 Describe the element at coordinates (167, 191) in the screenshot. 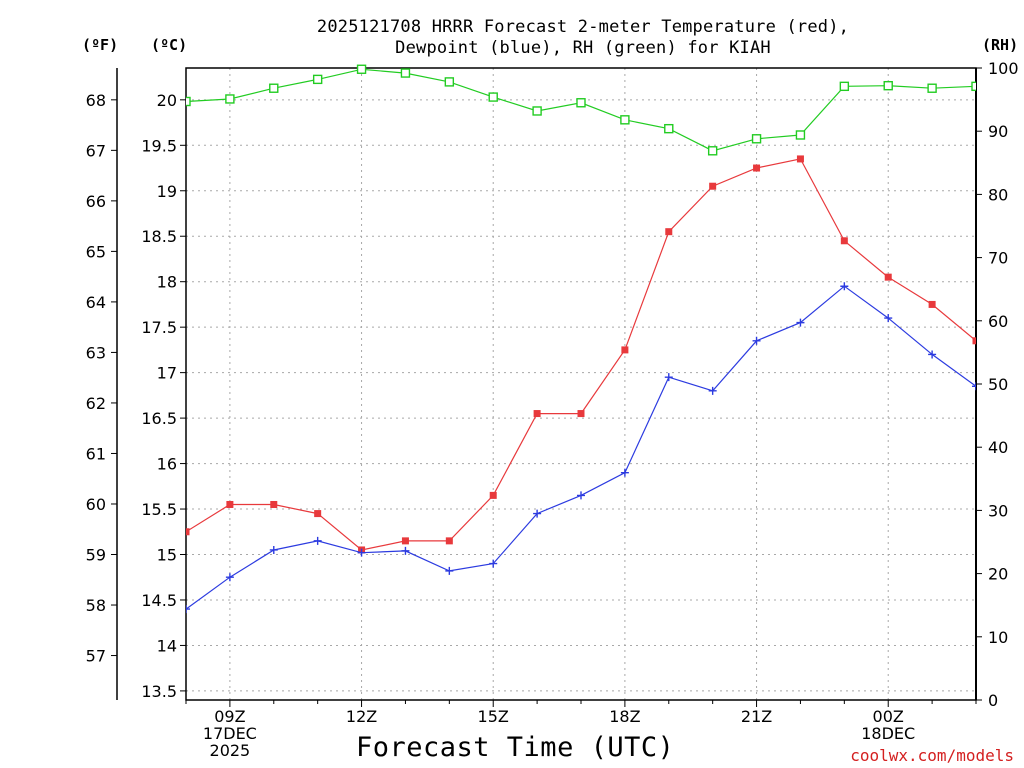

I see `celsius-tick-label: 19` at that location.